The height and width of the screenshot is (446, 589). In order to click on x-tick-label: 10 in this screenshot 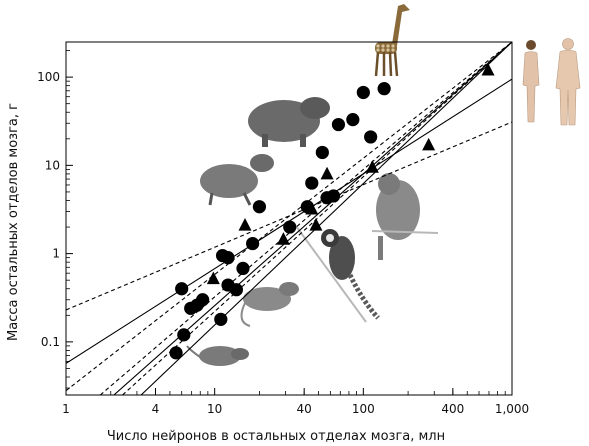, I will do `click(214, 409)`.